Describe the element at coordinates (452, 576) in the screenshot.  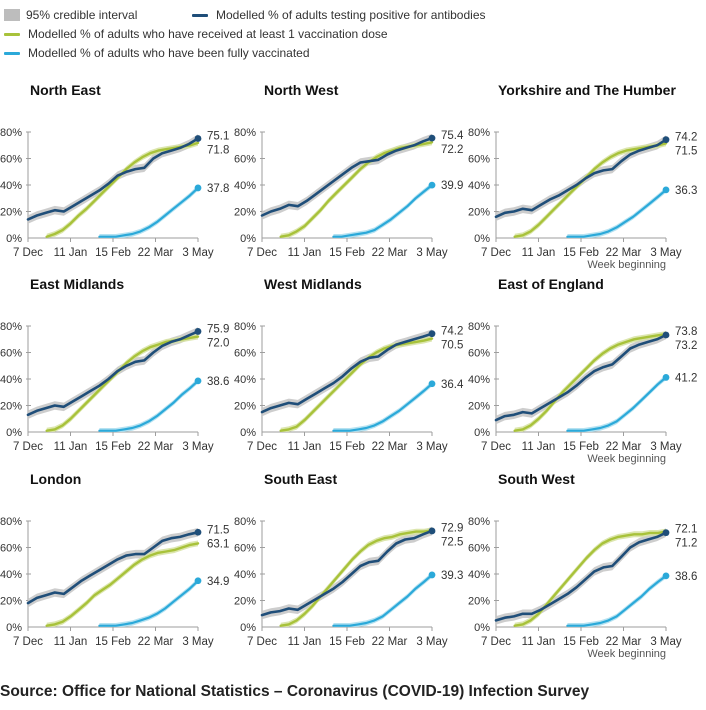
I see `end-label-full: 39.3` at that location.